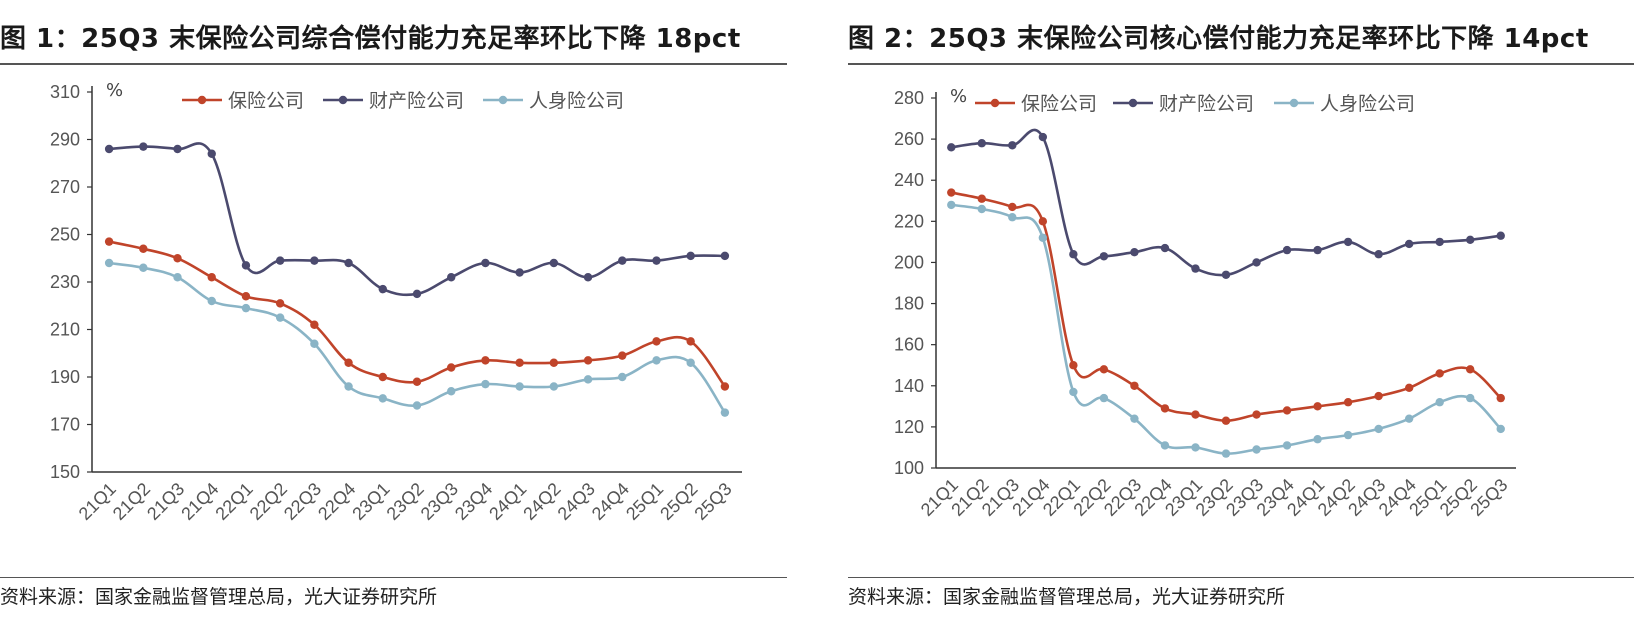  Describe the element at coordinates (712, 501) in the screenshot. I see `x-tick-label: 25Q3` at that location.